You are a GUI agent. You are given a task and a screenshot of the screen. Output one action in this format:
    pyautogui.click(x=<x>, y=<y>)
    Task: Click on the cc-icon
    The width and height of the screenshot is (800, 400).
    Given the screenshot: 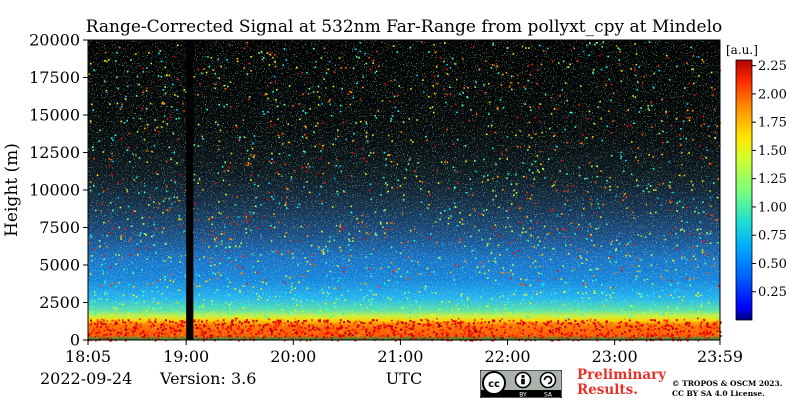 What is the action you would take?
    pyautogui.click(x=494, y=383)
    